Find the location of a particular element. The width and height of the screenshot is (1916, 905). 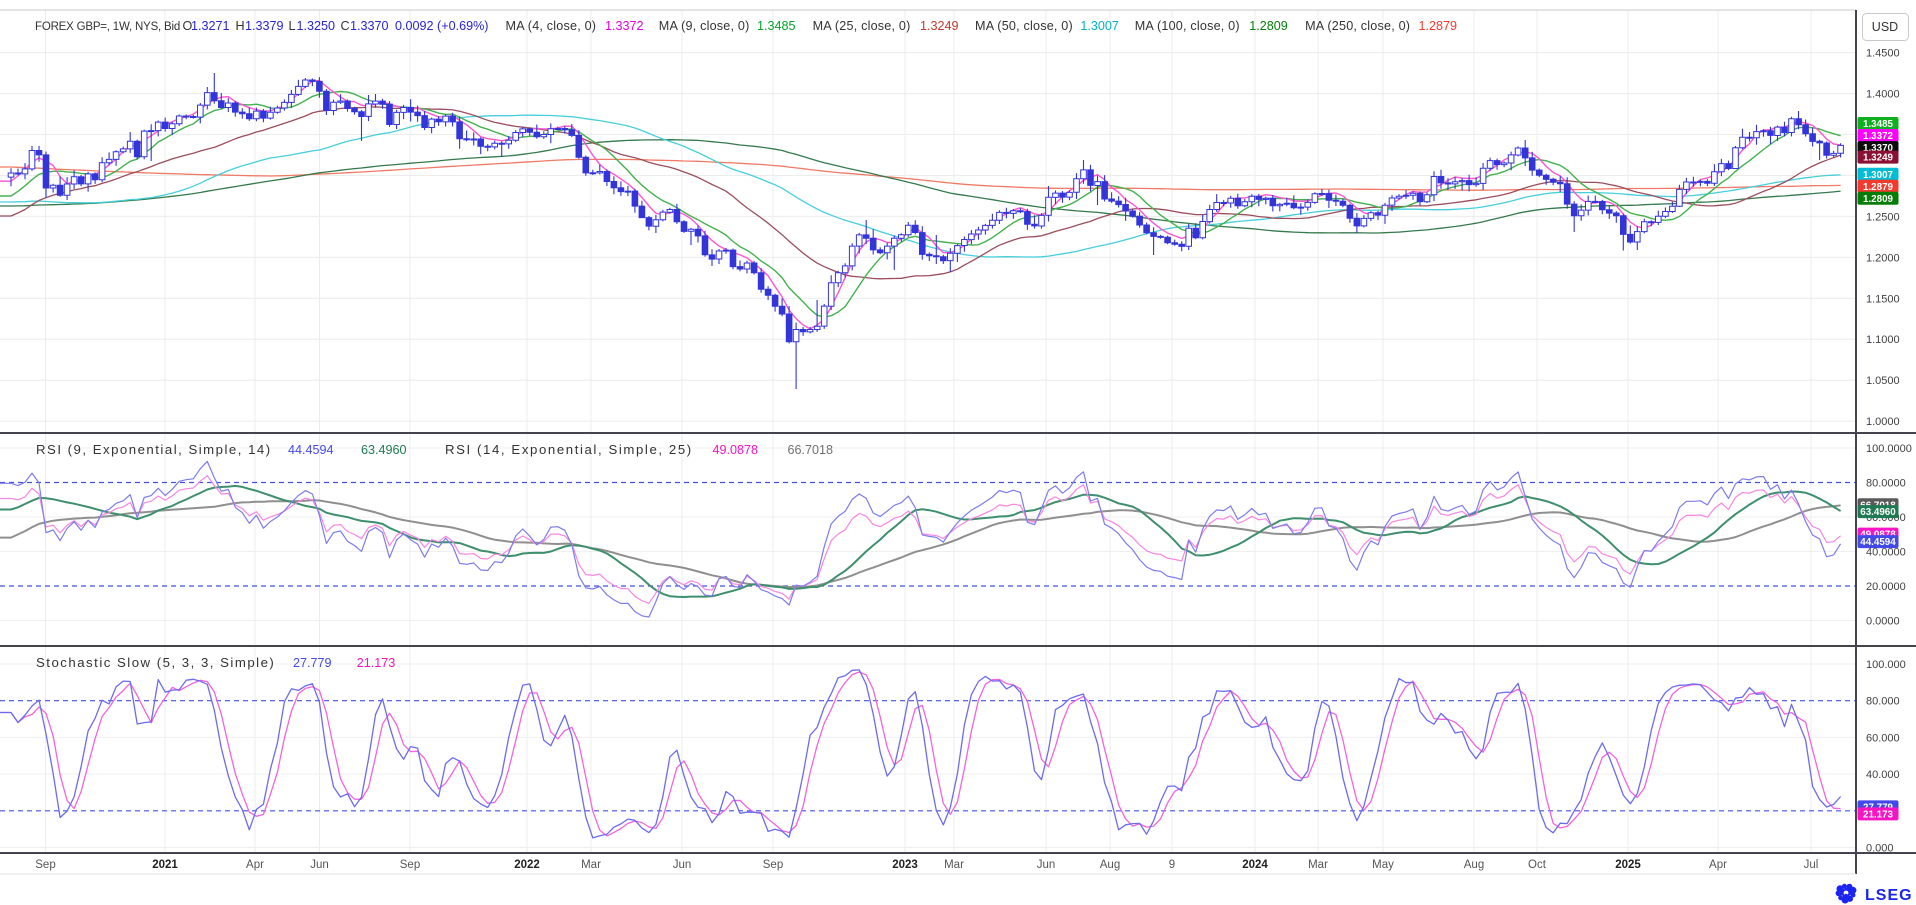

svg-text: MA (100, close, 0) is located at coordinates (1187, 26).